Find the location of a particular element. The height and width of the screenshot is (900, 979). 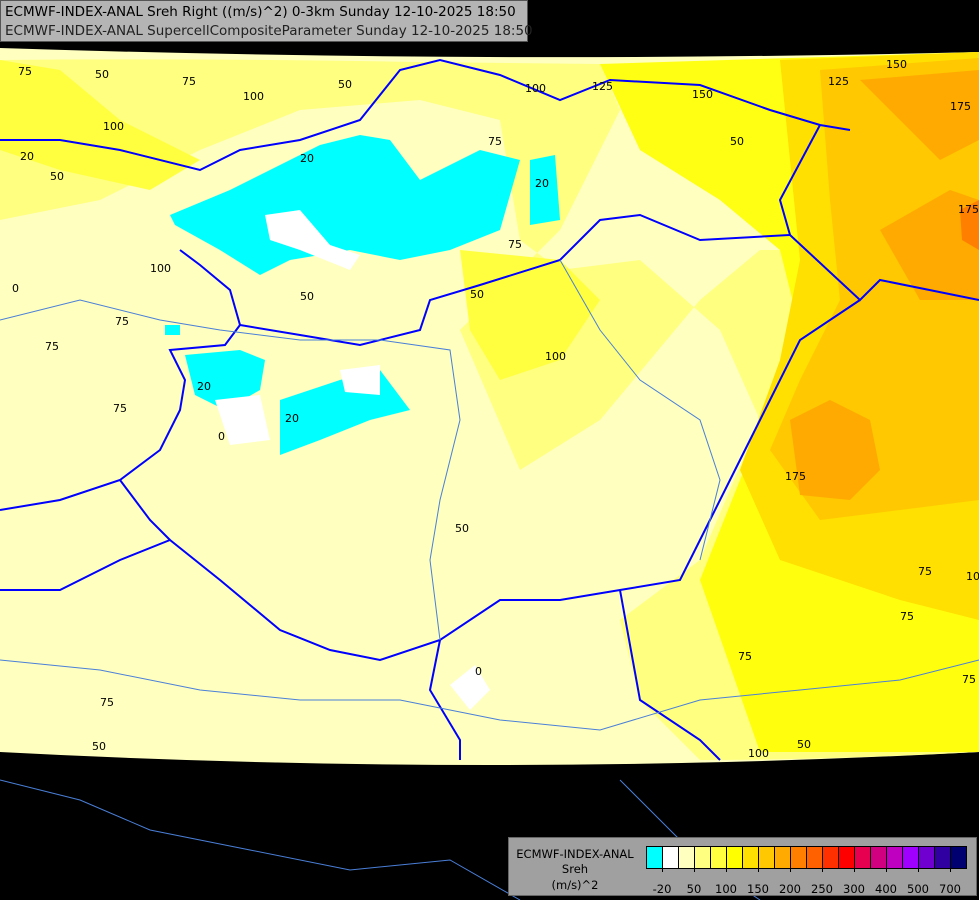

legend-tick-label: 150 is located at coordinates (758, 889).